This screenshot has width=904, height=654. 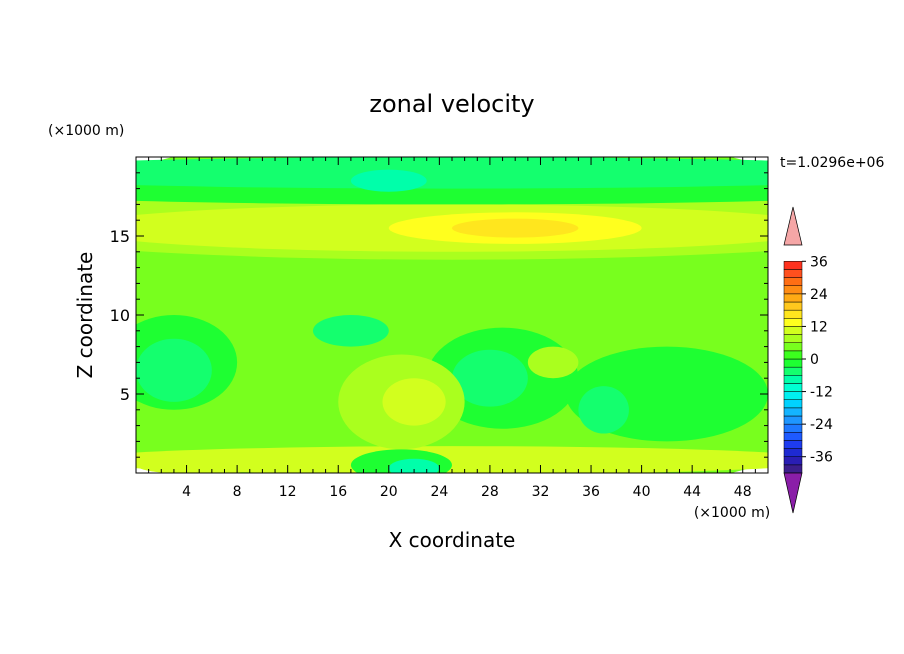 I want to click on x-tick-label: 8, so click(x=237, y=492).